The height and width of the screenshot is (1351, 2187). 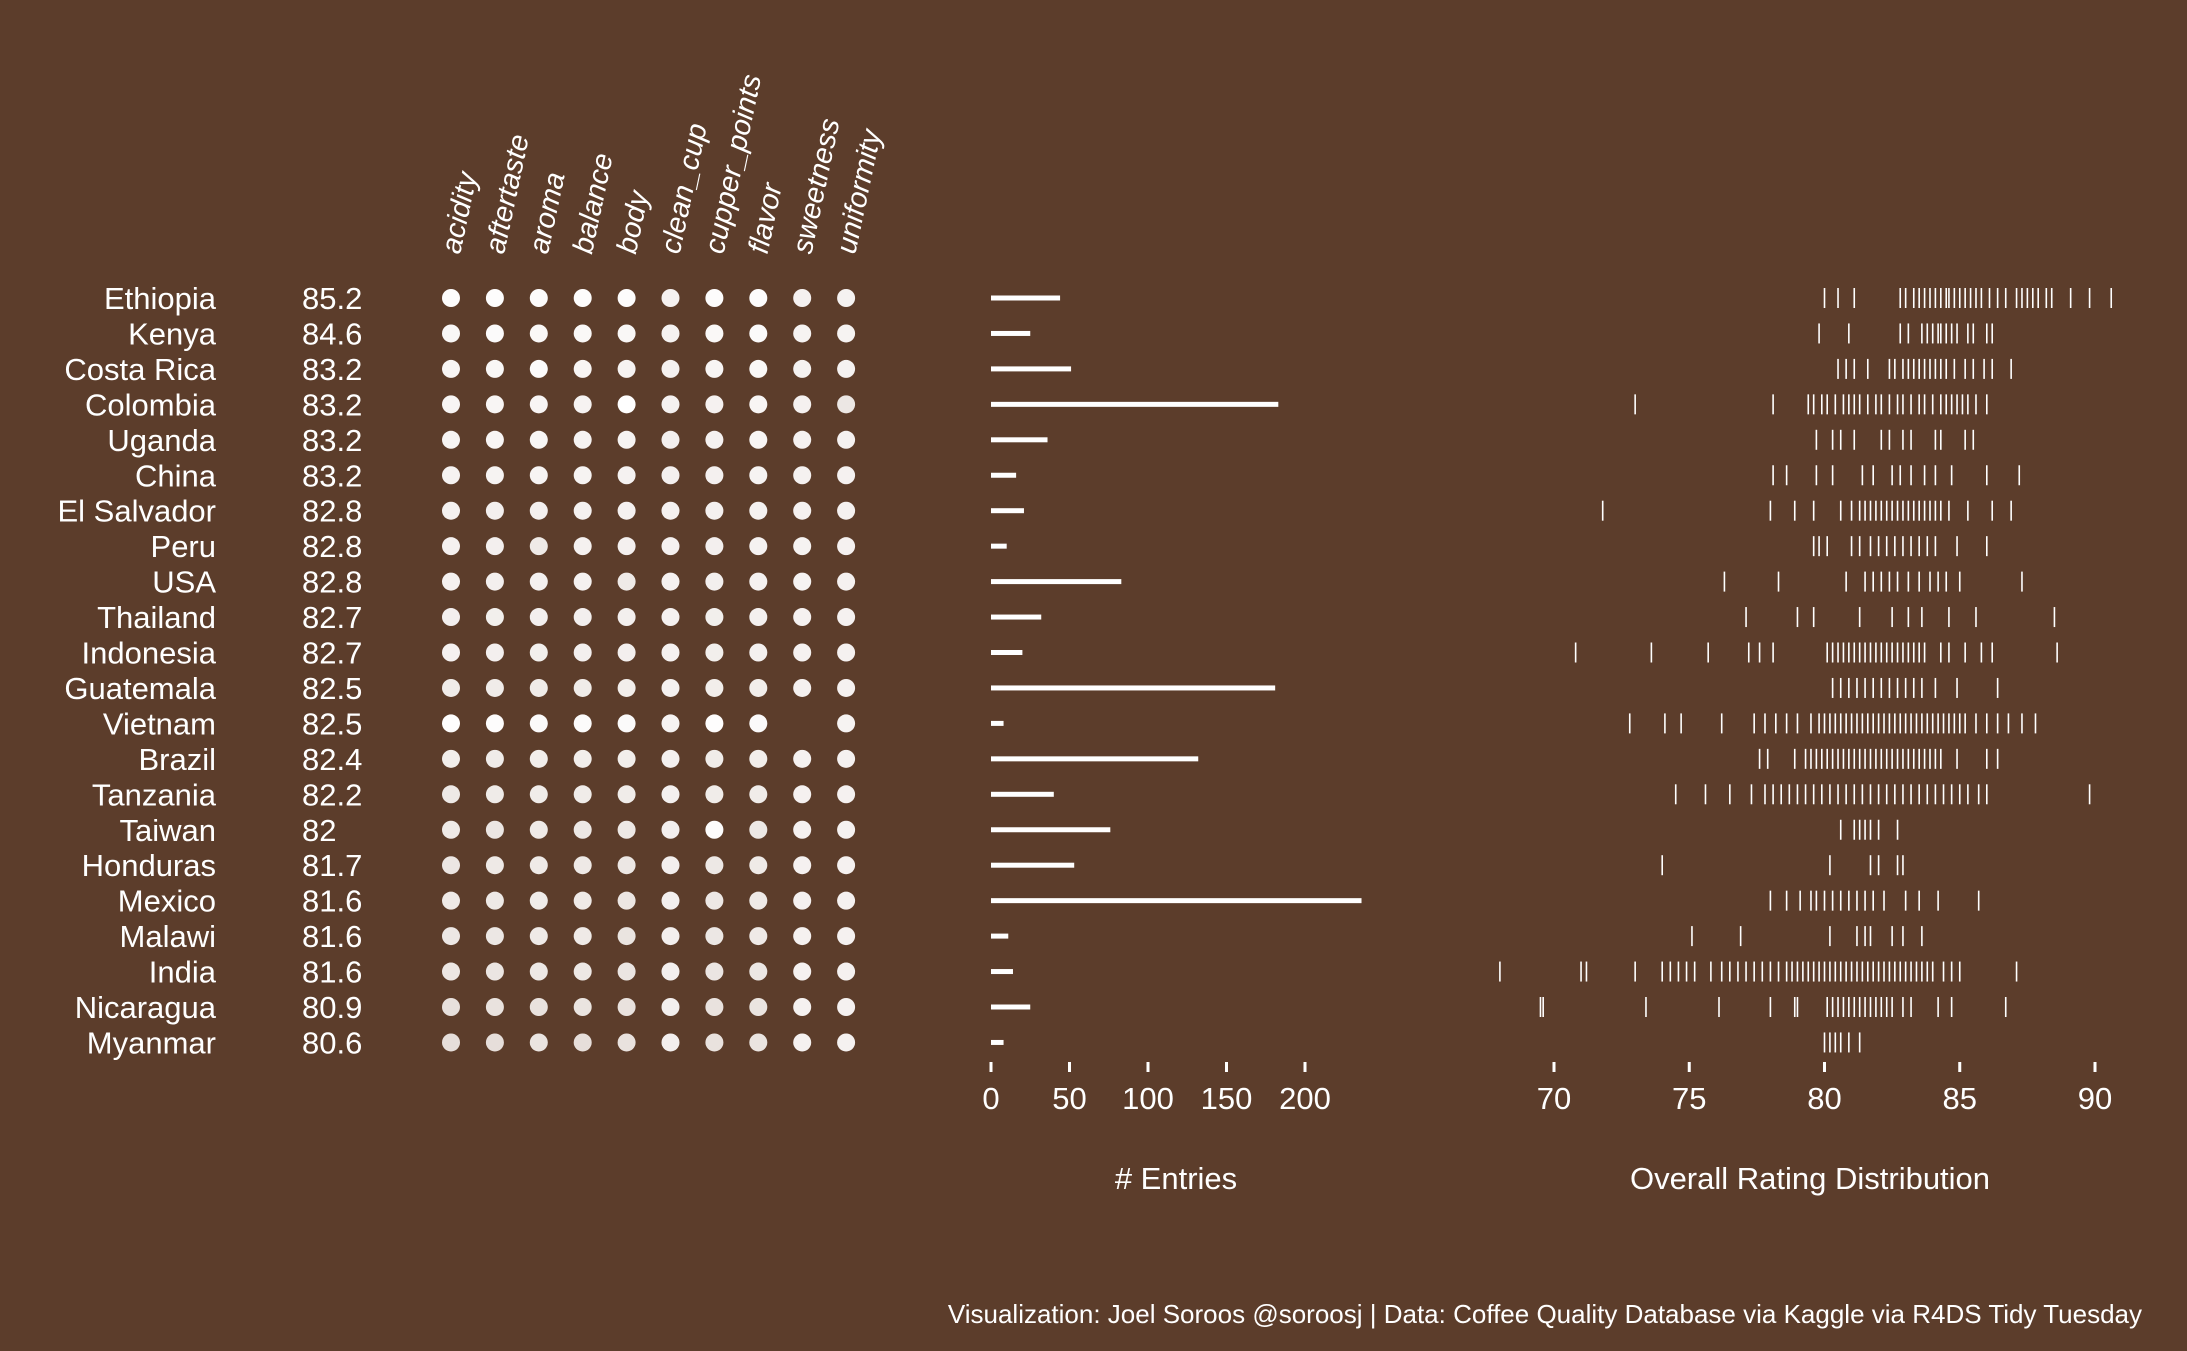 What do you see at coordinates (332, 404) in the screenshot?
I see `rating-label: 83.2` at bounding box center [332, 404].